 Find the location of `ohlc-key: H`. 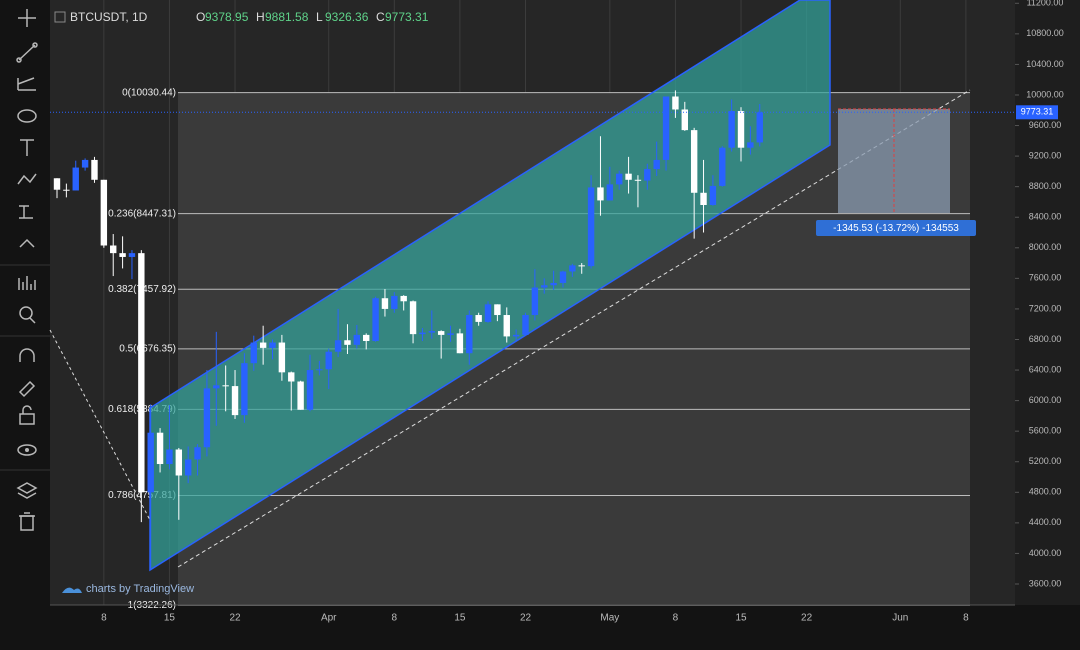

ohlc-key: H is located at coordinates (260, 17).